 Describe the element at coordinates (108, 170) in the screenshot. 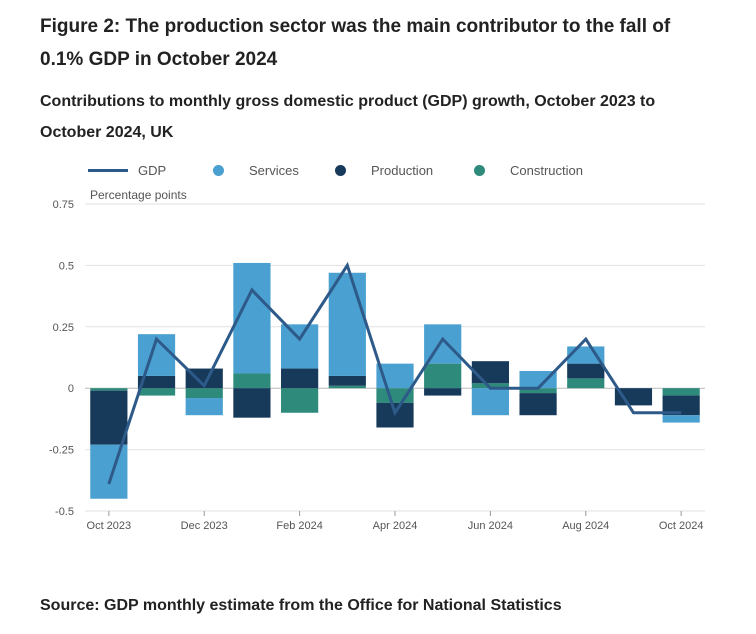

I see `legend-swatch-gdp` at that location.